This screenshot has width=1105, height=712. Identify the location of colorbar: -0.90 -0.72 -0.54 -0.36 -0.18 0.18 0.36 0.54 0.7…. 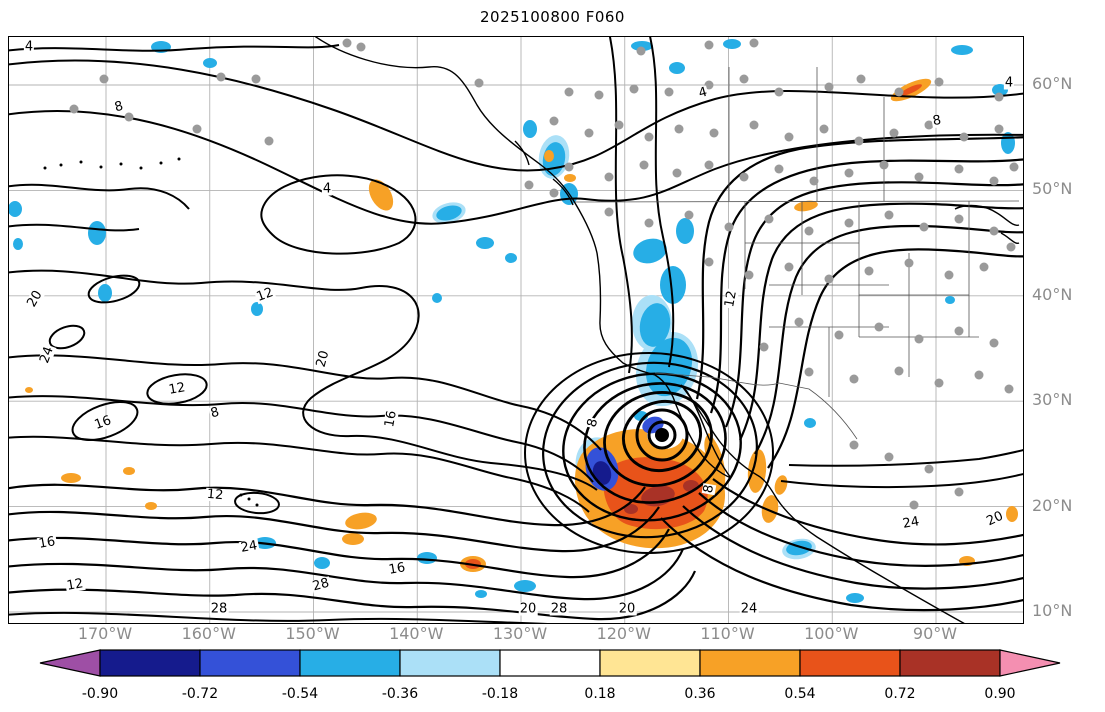
(550, 675).